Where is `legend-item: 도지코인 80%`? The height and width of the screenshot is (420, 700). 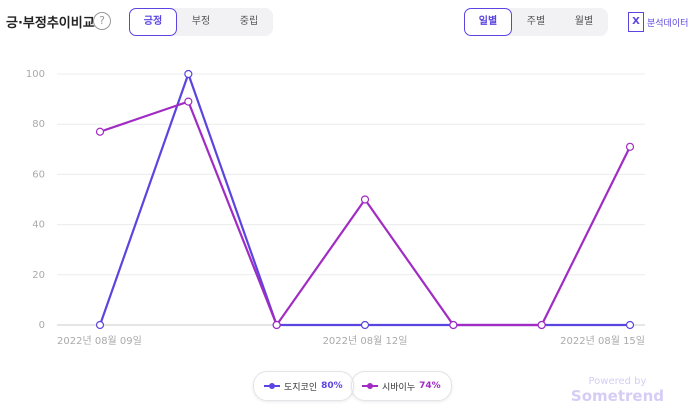
legend-item: 도지코인 80% is located at coordinates (303, 386).